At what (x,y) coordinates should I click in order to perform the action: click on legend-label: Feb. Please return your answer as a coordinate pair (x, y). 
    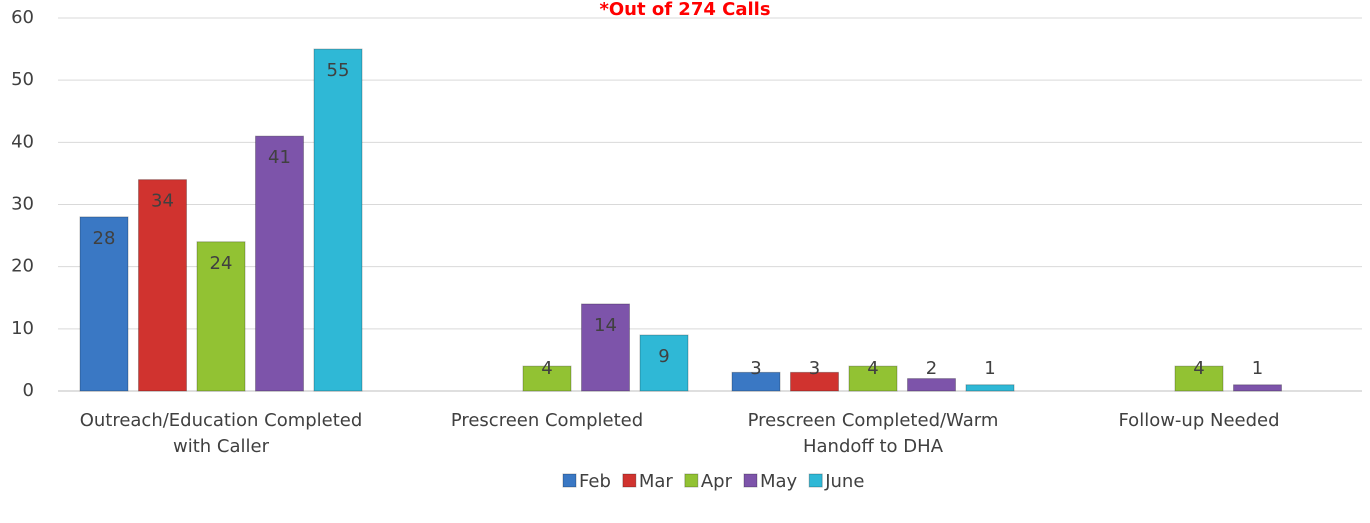
    Looking at the image, I should click on (595, 481).